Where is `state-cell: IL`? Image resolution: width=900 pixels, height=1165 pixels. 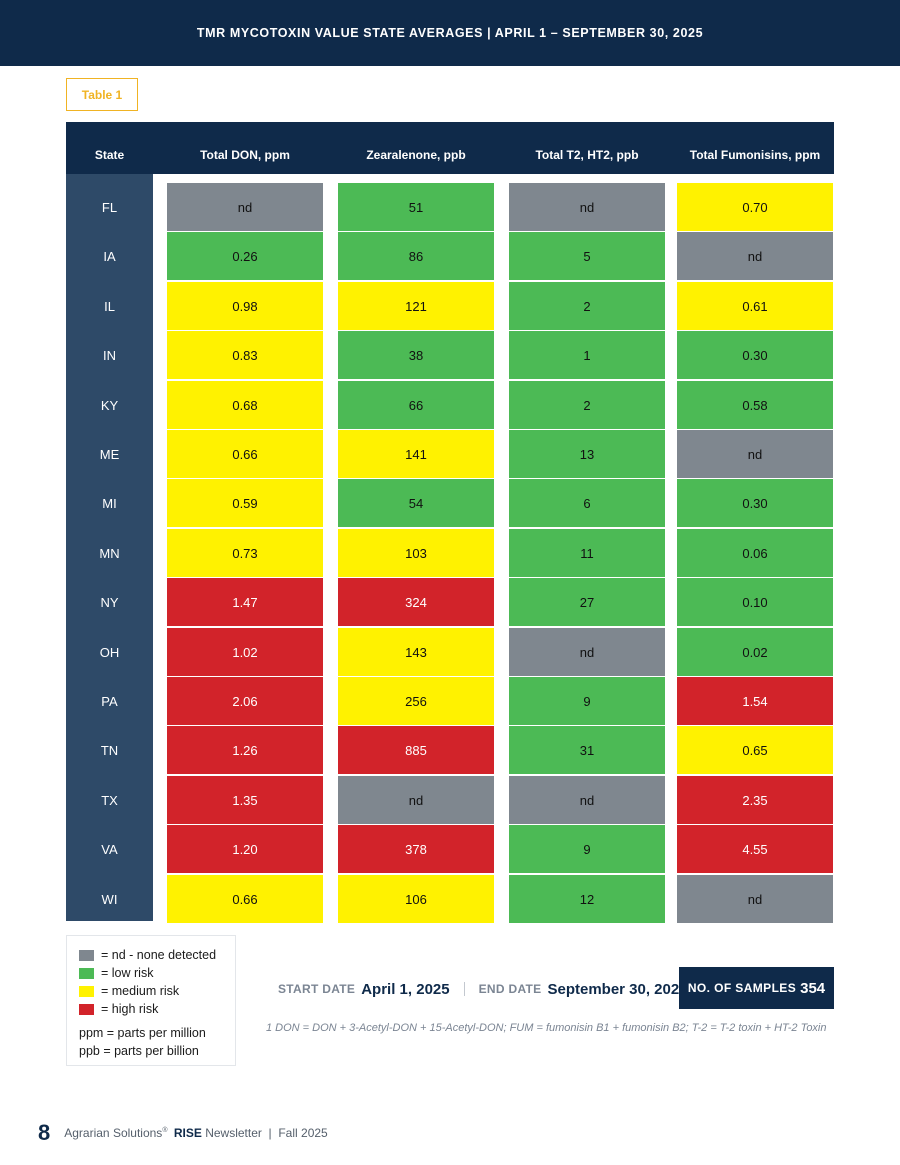 state-cell: IL is located at coordinates (109, 306).